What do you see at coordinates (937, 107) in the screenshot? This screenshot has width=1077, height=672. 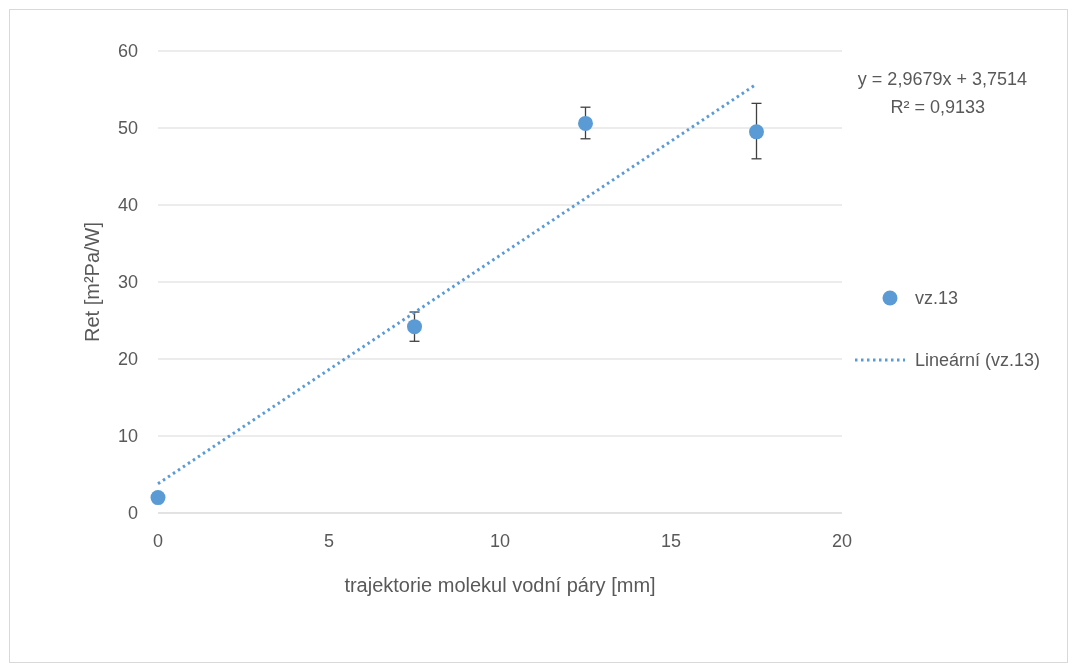 I see `text: R² = 0,9133` at bounding box center [937, 107].